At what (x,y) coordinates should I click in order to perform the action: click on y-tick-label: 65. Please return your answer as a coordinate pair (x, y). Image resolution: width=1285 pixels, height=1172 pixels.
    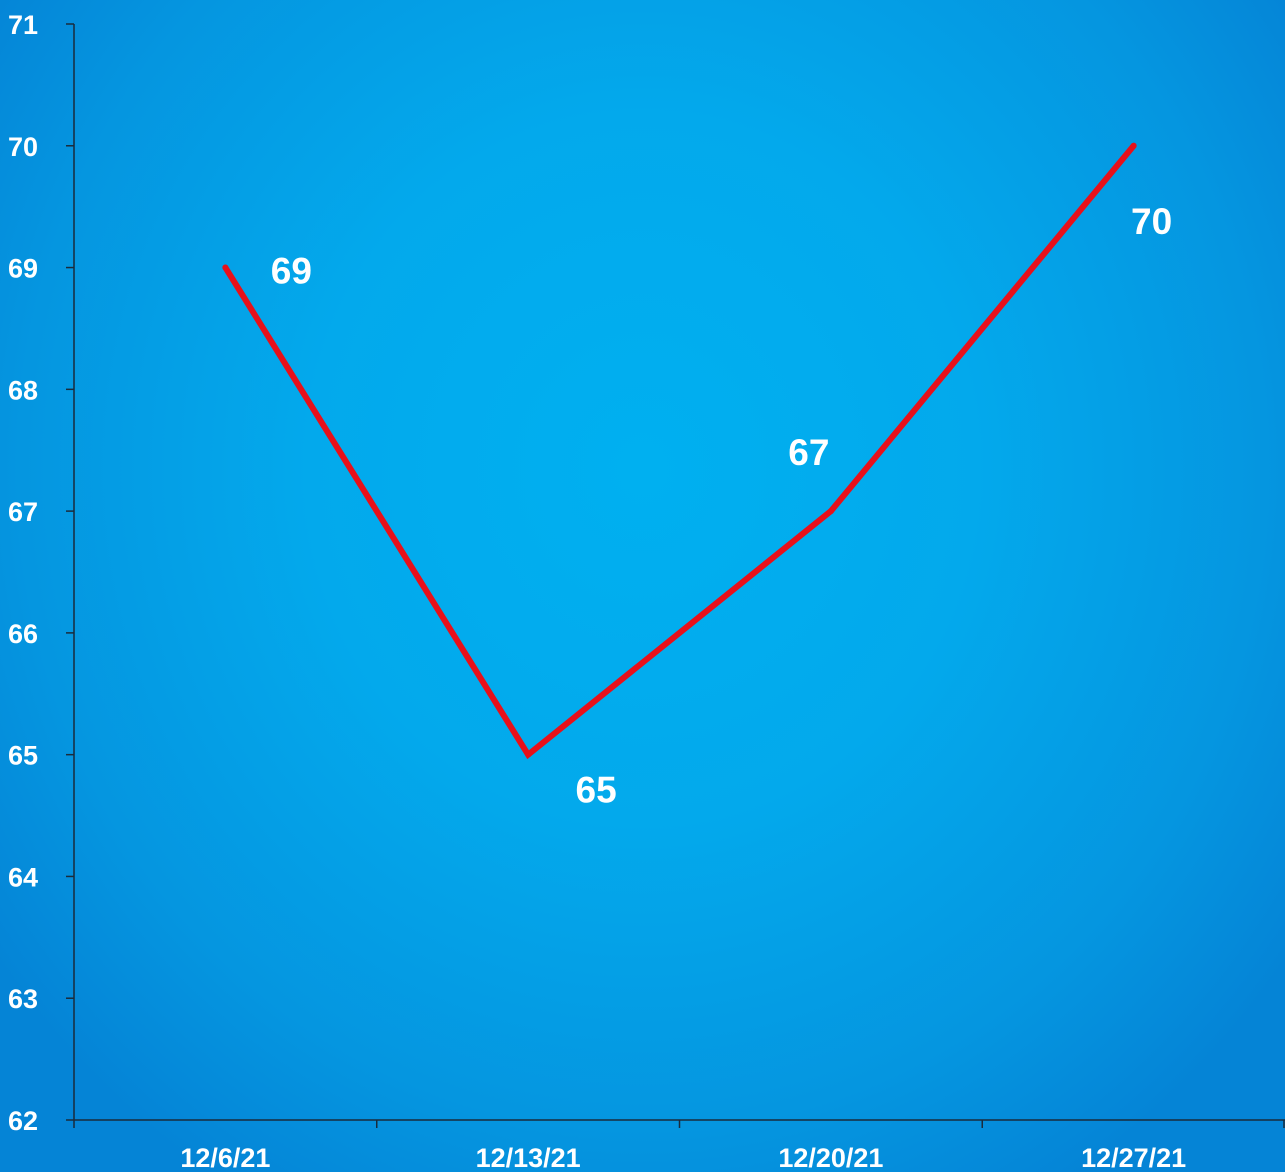
    Looking at the image, I should click on (23, 756).